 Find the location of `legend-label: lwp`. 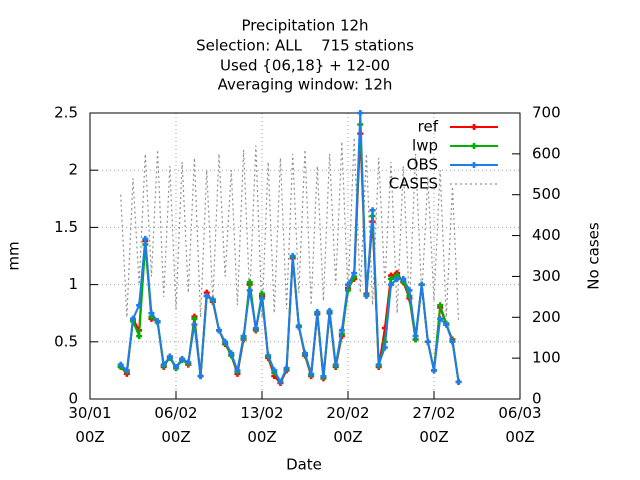

legend-label: lwp is located at coordinates (425, 146).